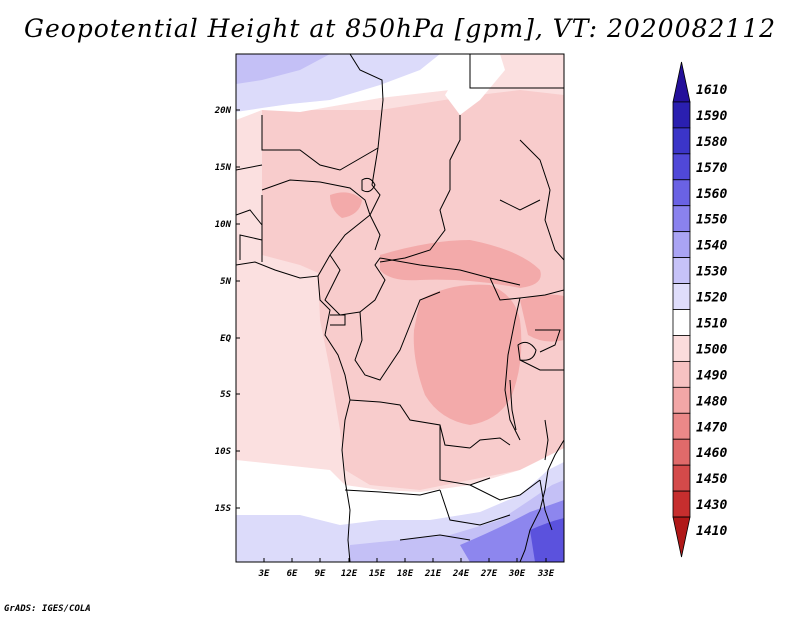  Describe the element at coordinates (711, 323) in the screenshot. I see `colorbar-label: 1510` at that location.